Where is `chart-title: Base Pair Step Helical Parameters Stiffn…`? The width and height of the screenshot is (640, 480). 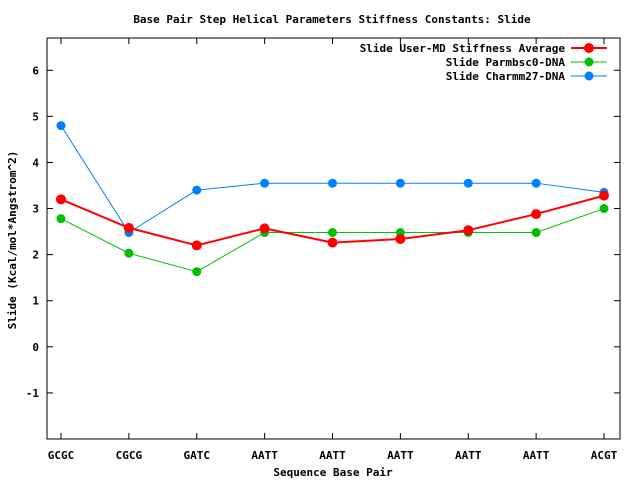 chart-title: Base Pair Step Helical Parameters Stiffn… is located at coordinates (332, 19).